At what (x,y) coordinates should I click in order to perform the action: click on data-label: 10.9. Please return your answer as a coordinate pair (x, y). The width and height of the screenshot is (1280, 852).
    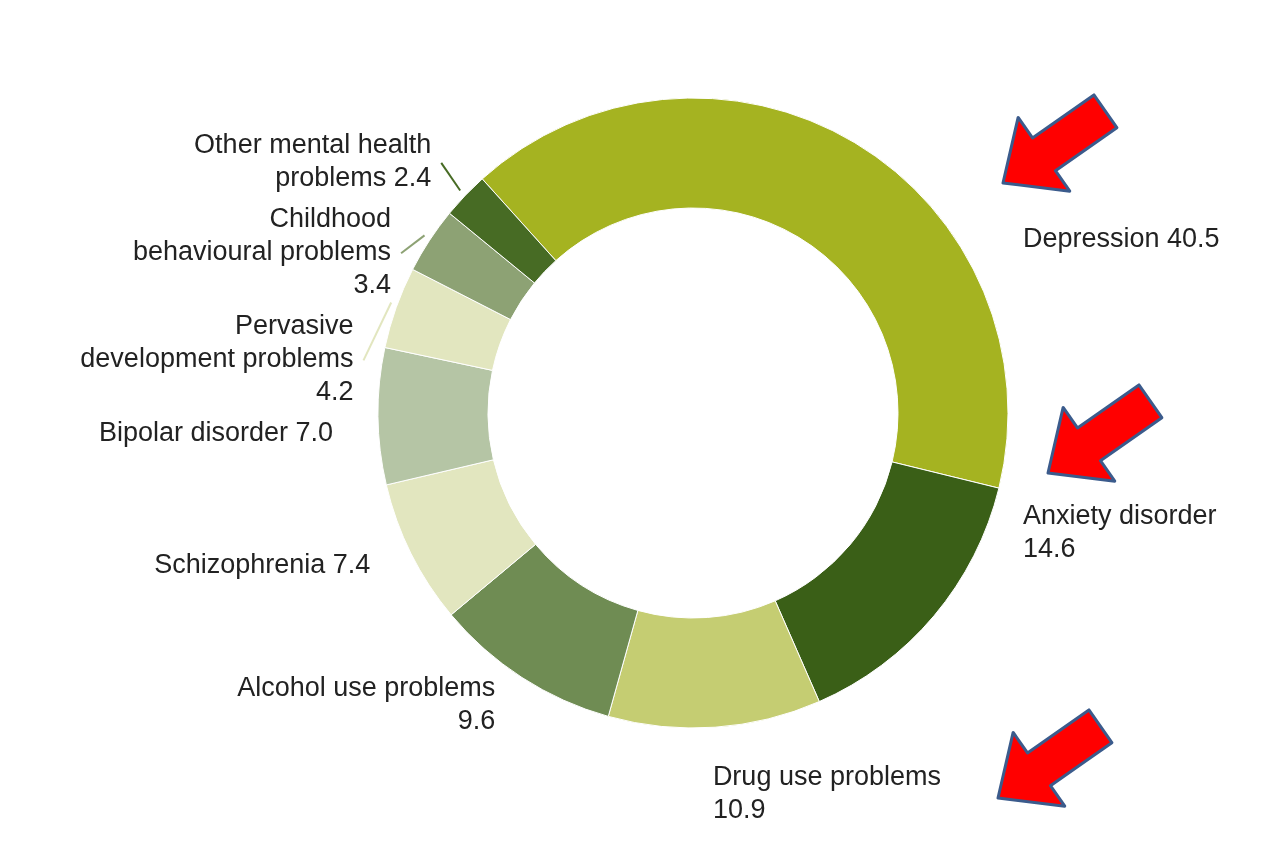
    Looking at the image, I should click on (739, 809).